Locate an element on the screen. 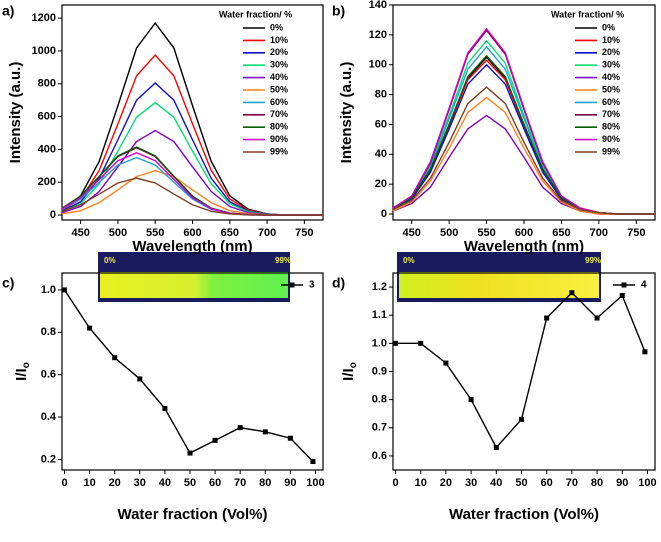 The height and width of the screenshot is (542, 661). x-tick-label: 80 is located at coordinates (597, 483).